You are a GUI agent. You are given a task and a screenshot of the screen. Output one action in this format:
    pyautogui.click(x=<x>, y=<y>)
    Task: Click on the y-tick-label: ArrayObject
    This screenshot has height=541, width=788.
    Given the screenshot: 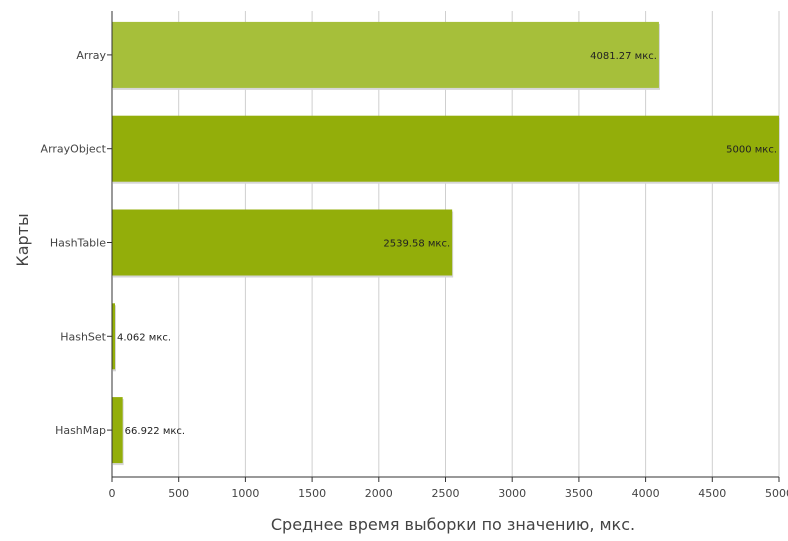 What is the action you would take?
    pyautogui.click(x=74, y=149)
    